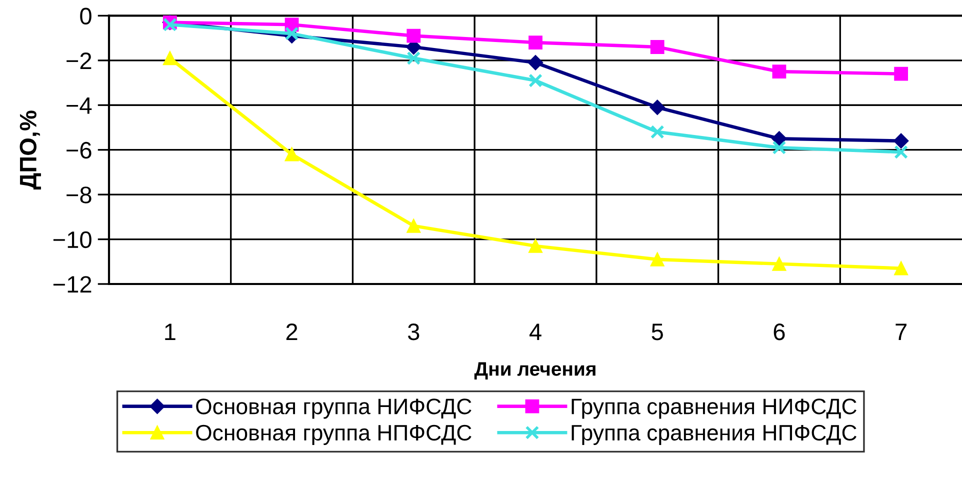  Describe the element at coordinates (414, 332) in the screenshot. I see `x-tick-label: 3` at that location.